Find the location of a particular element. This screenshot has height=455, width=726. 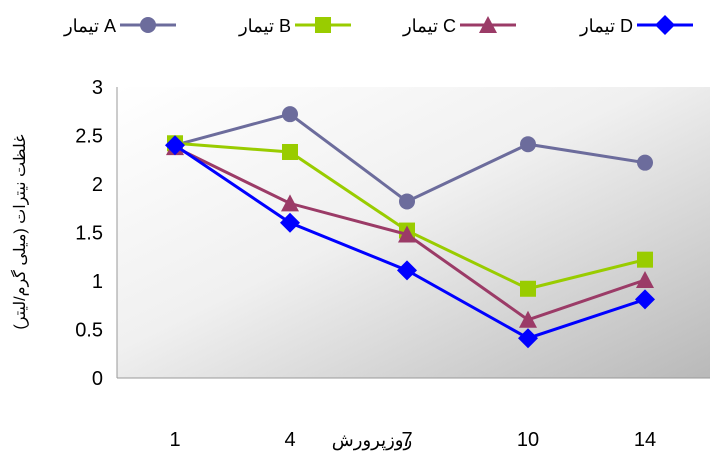

x-tick-label: 1 is located at coordinates (174, 440).